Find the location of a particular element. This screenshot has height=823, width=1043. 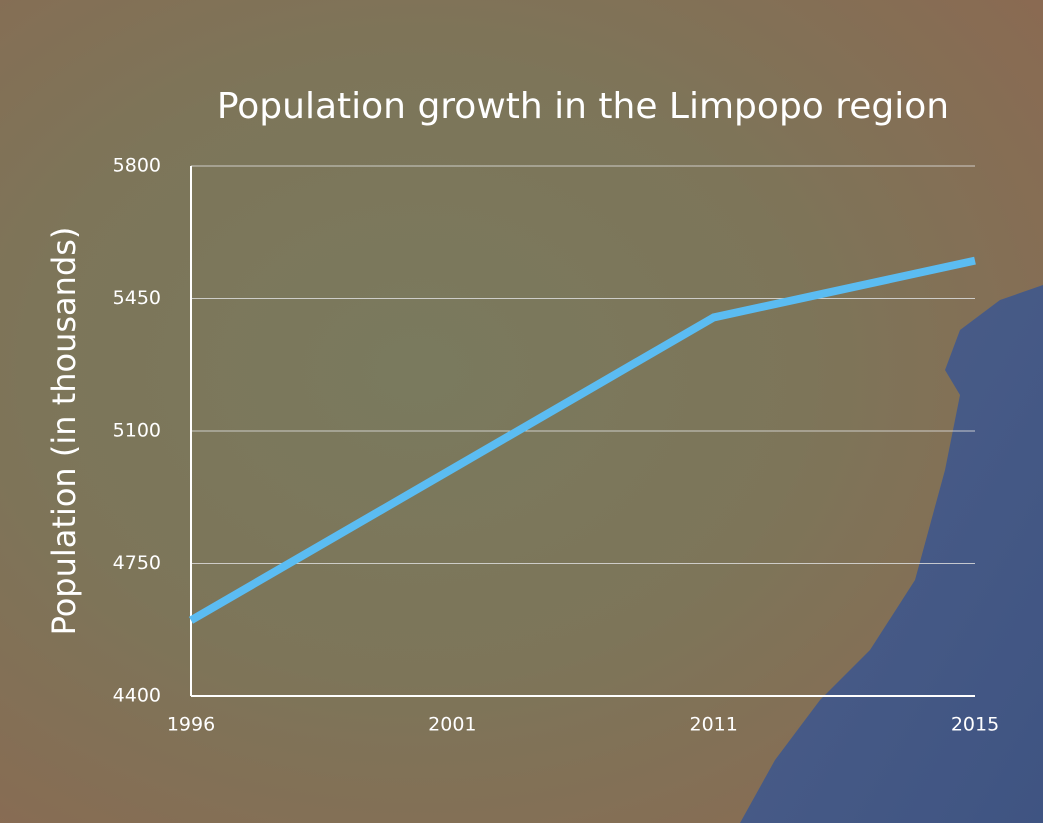

y-tick-label: 4400 is located at coordinates (137, 696).